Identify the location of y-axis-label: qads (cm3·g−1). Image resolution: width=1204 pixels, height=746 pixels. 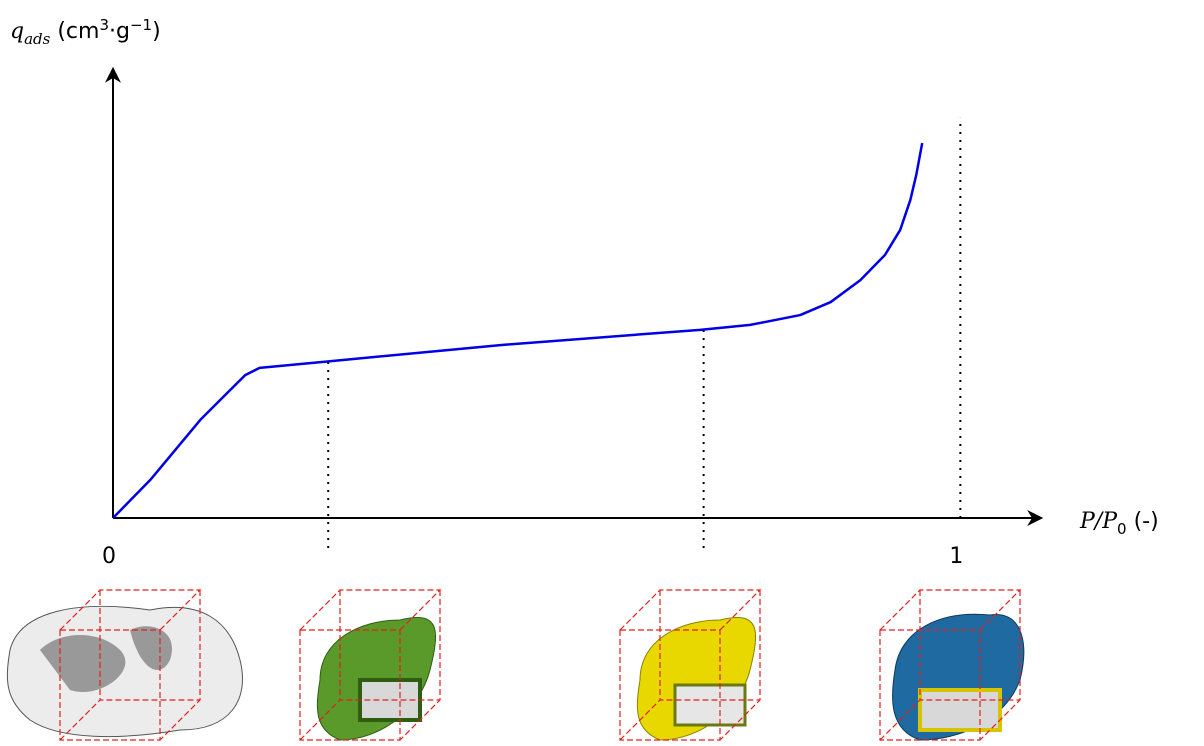
(85, 32).